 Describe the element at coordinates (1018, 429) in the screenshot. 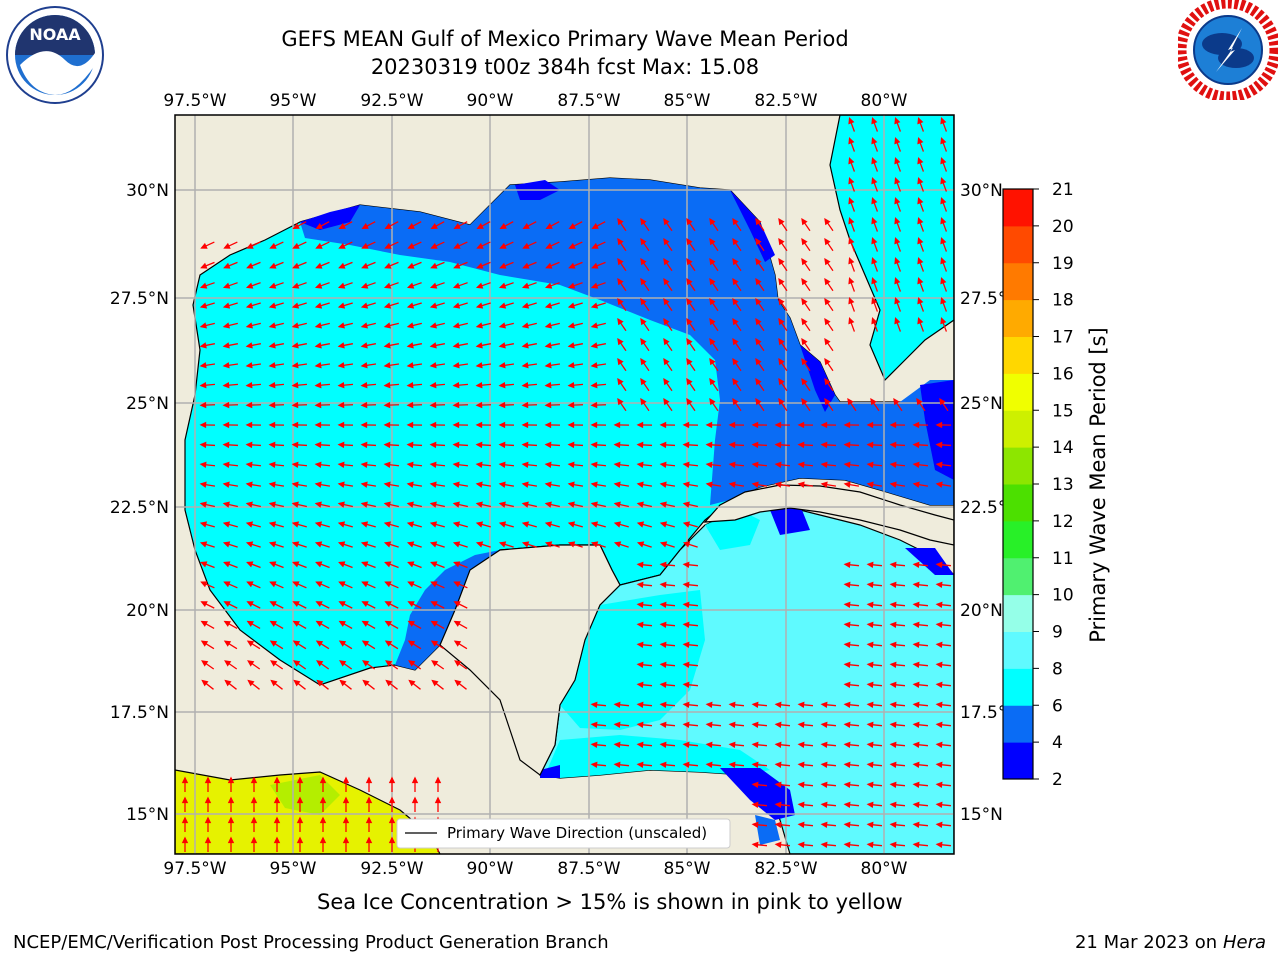

I see `colorbar-segment` at that location.